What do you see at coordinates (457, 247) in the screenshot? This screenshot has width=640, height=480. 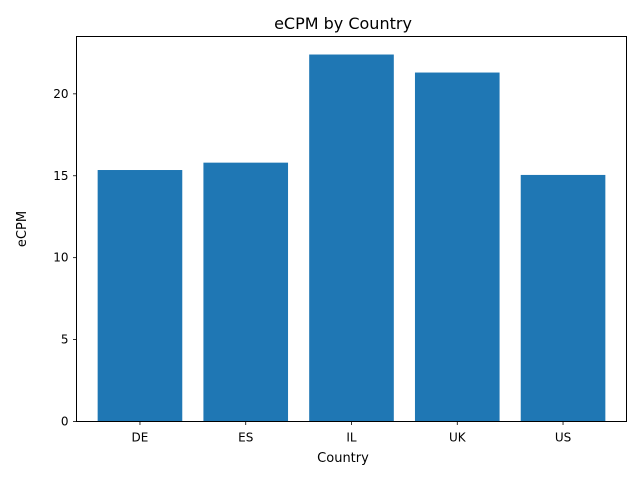 I see `bar-uk` at bounding box center [457, 247].